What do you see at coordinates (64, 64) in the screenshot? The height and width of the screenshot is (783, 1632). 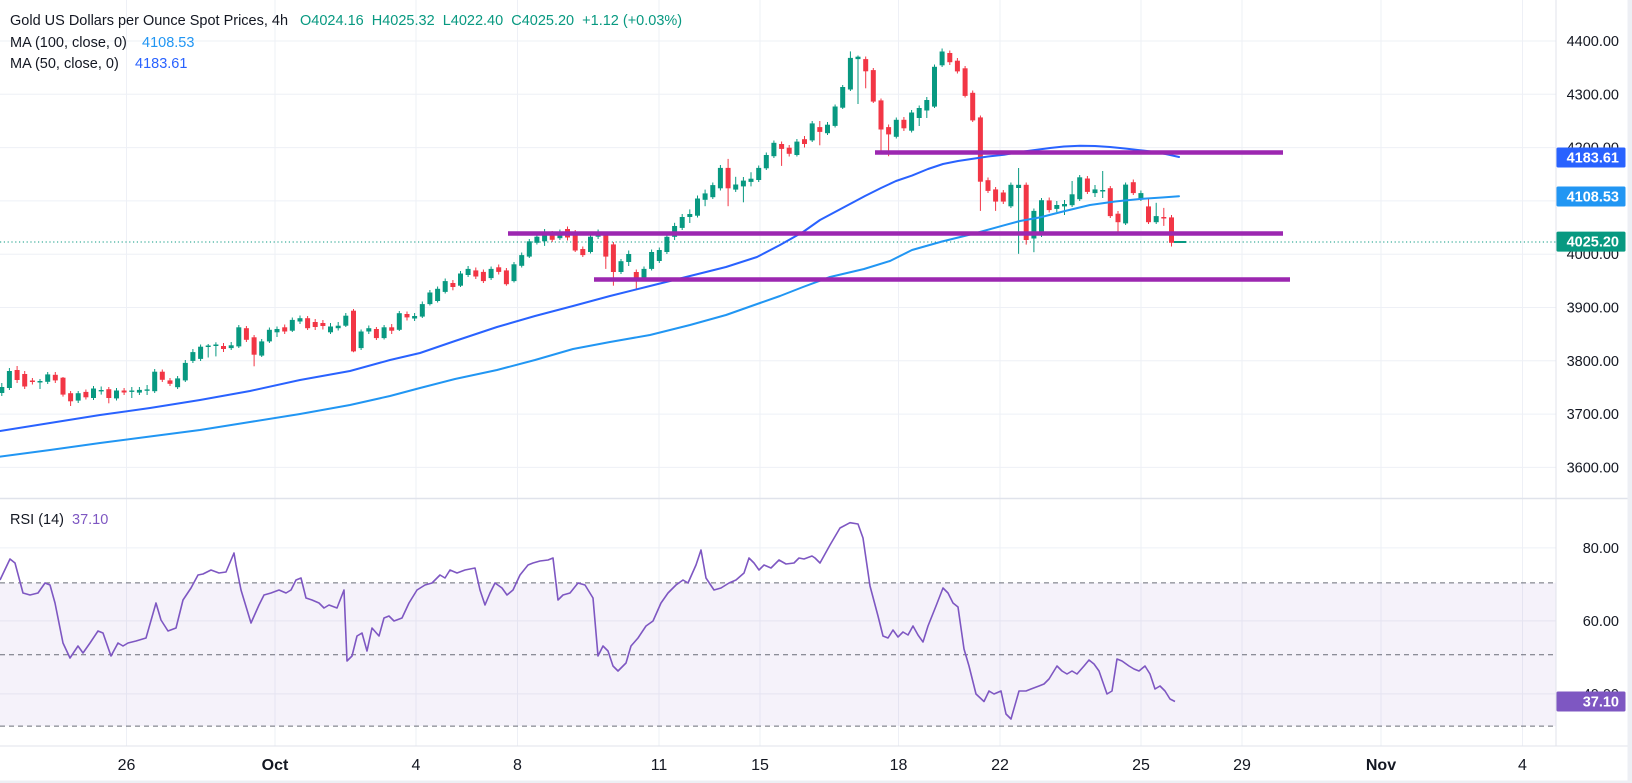 I see `svg-text: MA (50, close, 0)` at bounding box center [64, 64].